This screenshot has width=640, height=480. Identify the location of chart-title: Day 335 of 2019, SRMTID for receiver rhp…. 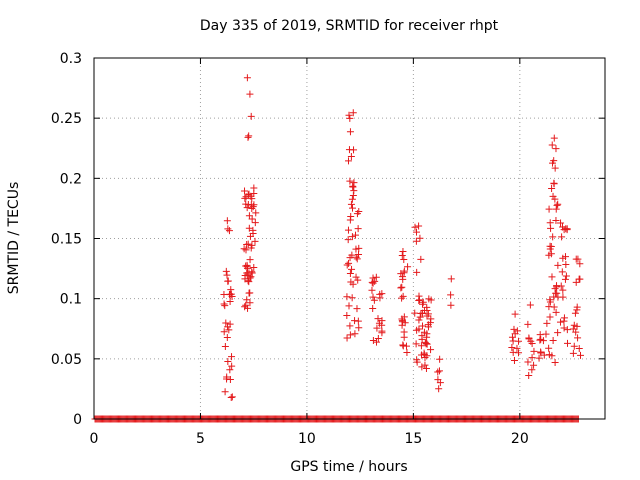
(349, 26).